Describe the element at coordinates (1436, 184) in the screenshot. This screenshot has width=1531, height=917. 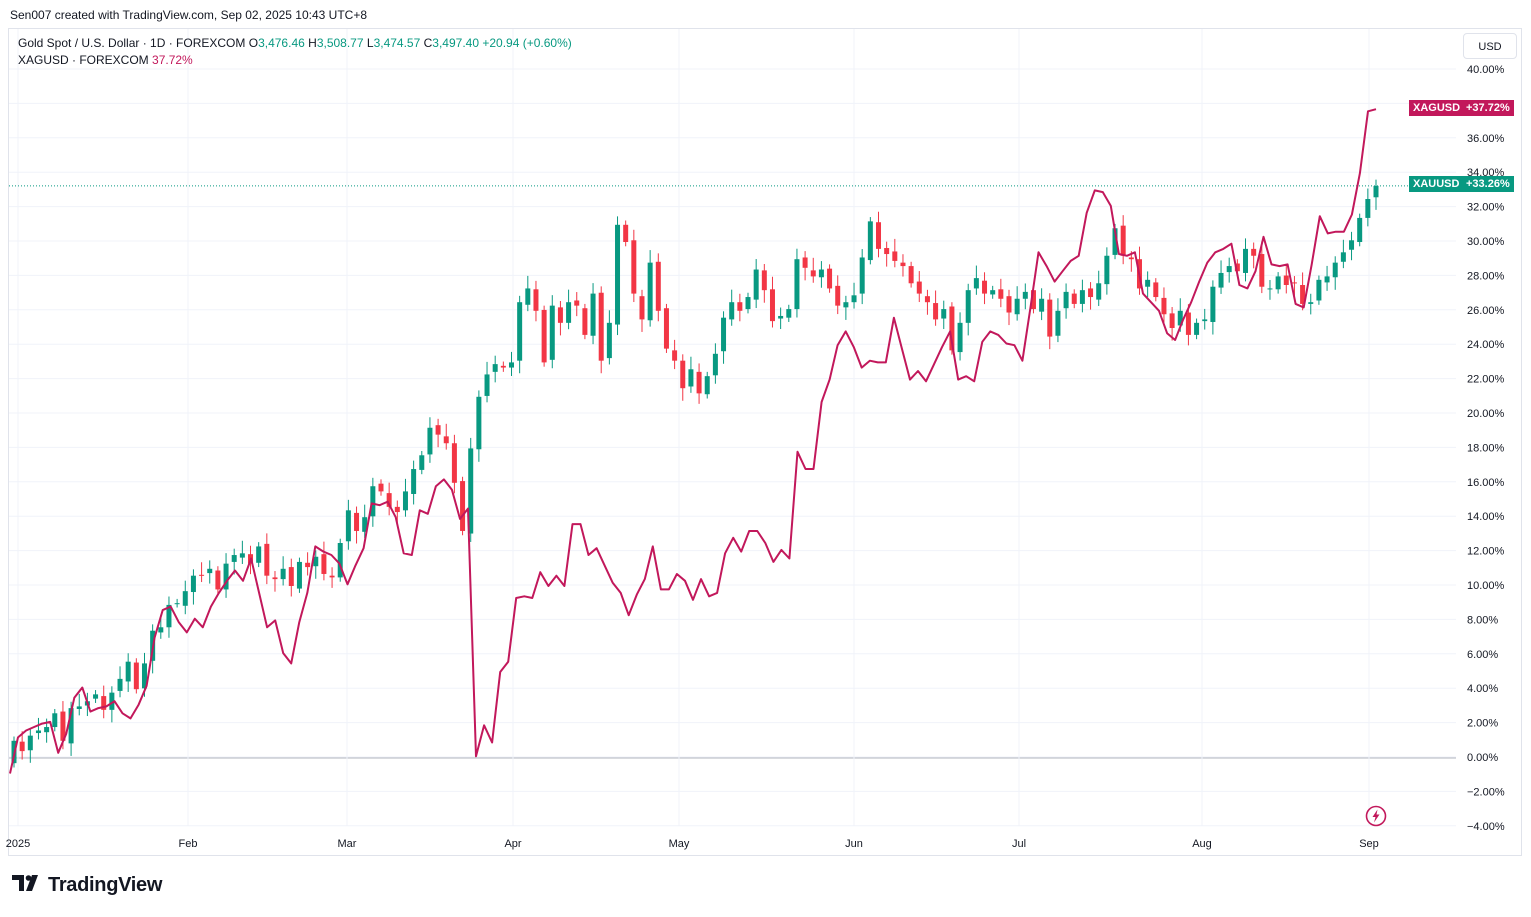
I see `xauusd-name-tag: XAUUSD` at that location.